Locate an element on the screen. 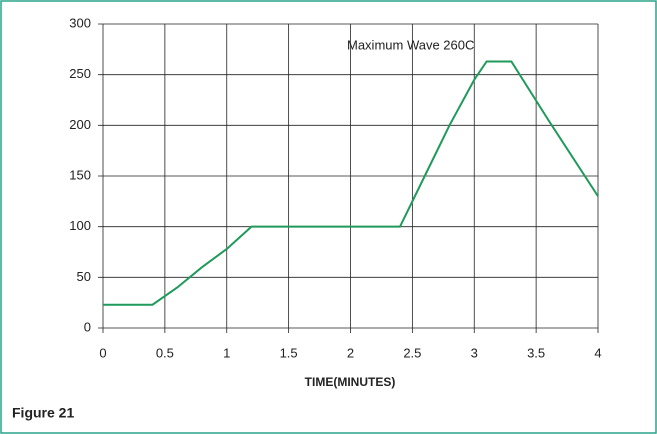 This screenshot has height=434, width=657. x-tick-label: 1 is located at coordinates (226, 352).